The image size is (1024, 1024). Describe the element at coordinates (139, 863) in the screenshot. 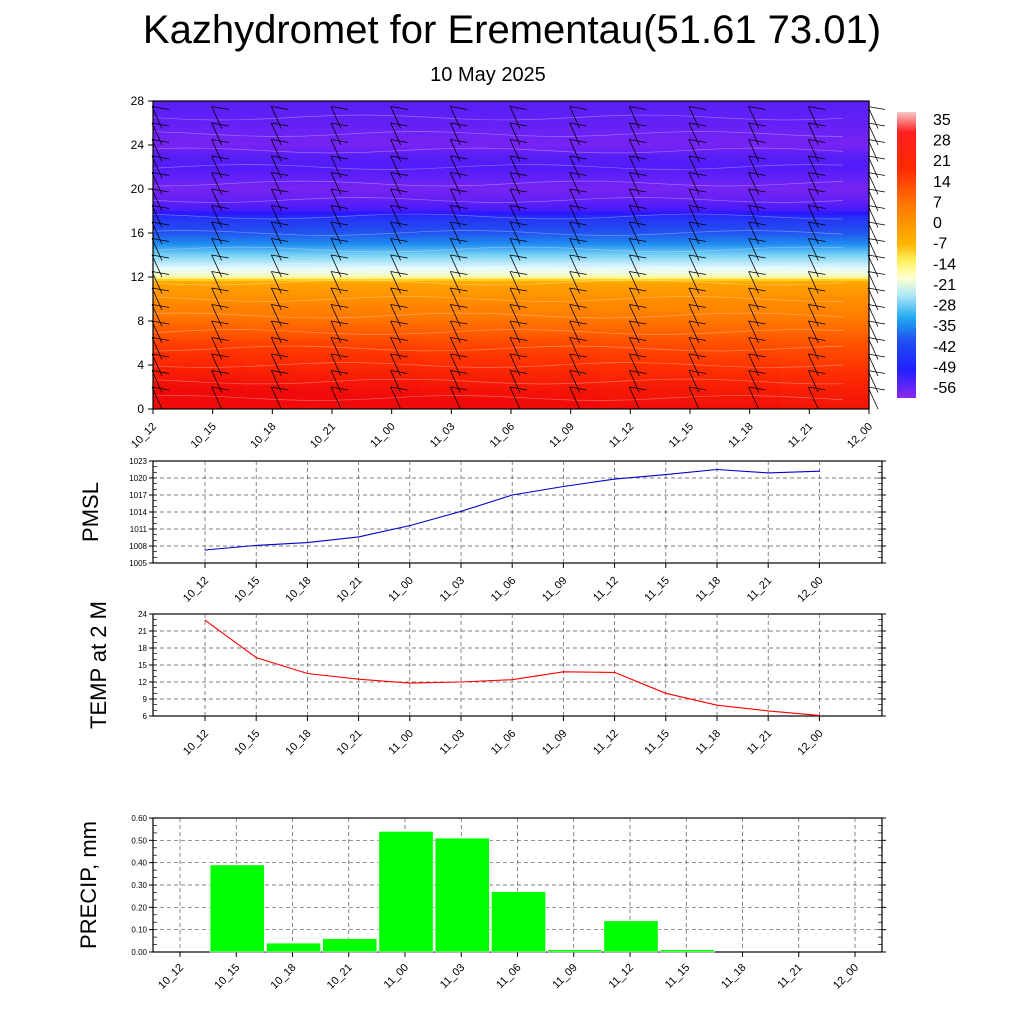

I see `y-tick-label: 0.40` at that location.